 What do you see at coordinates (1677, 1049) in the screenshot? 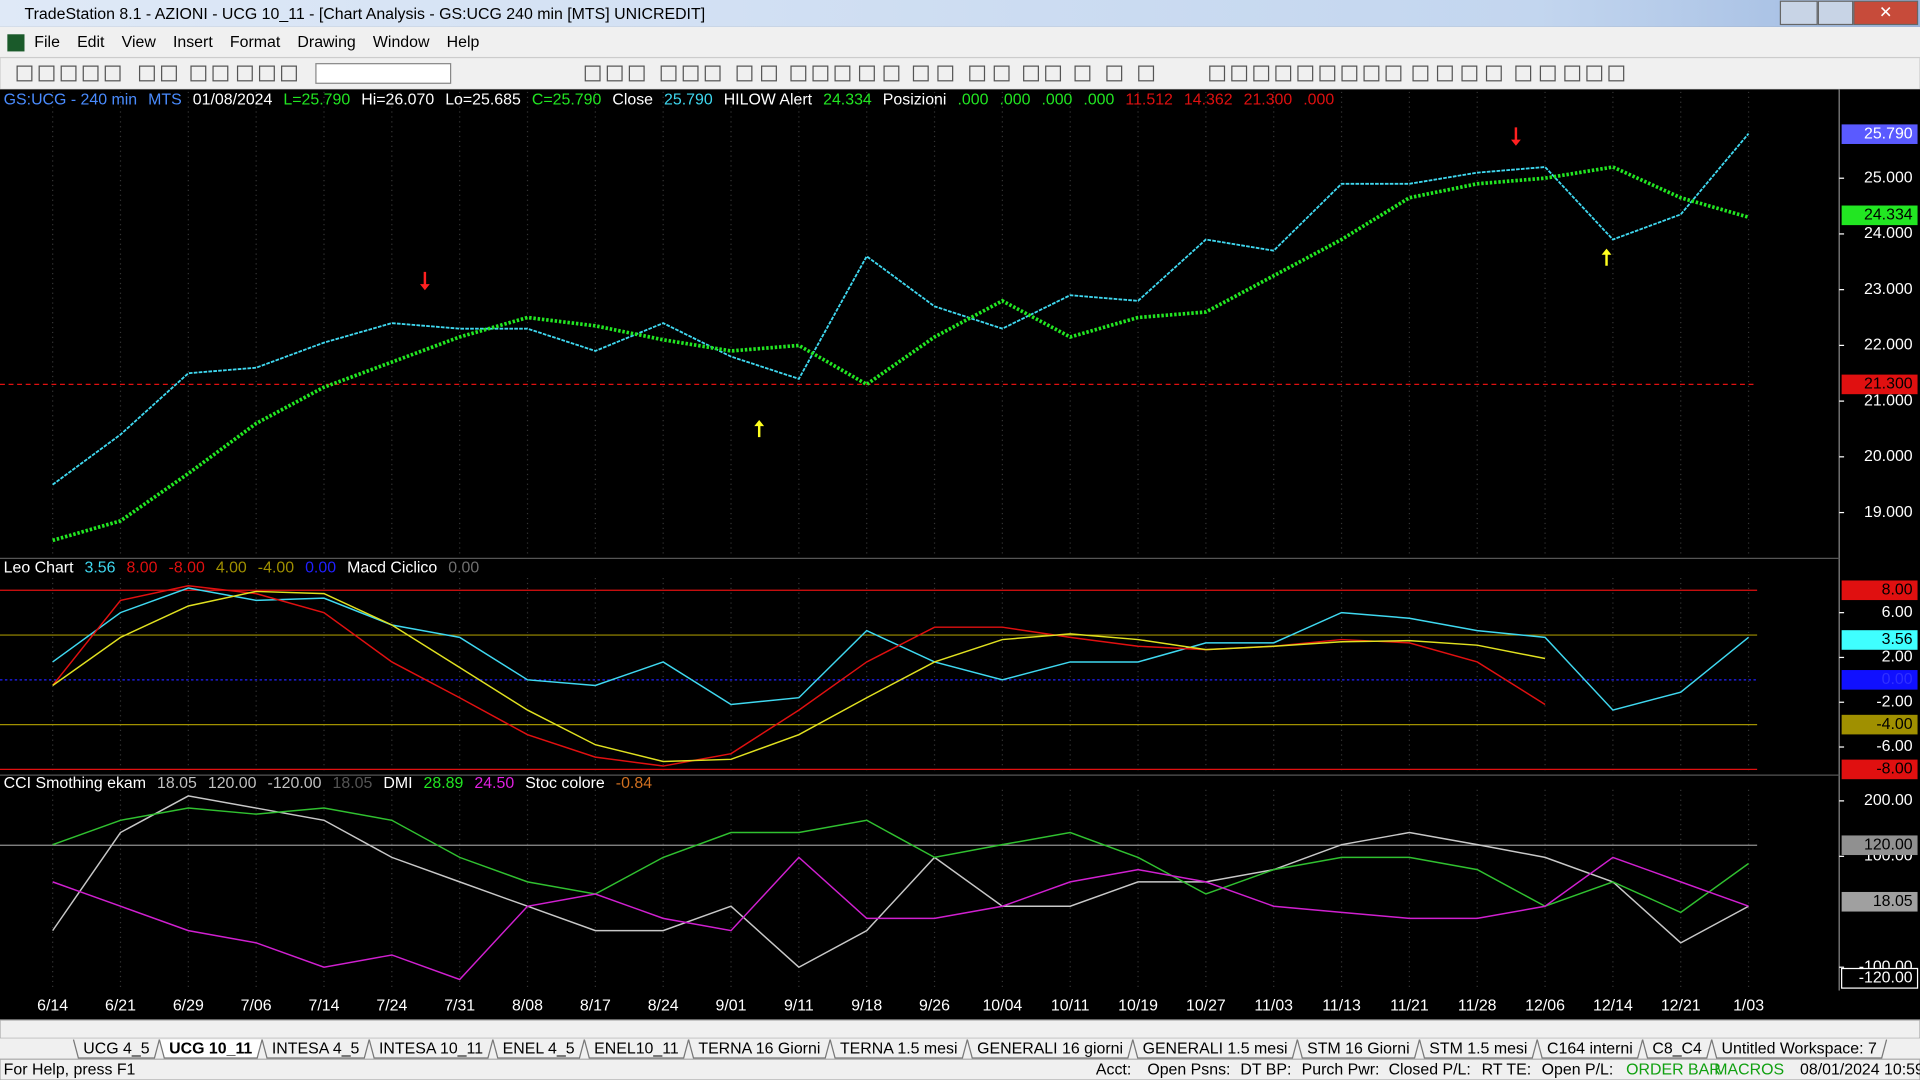
I see `workspace-tab: C8_C4` at bounding box center [1677, 1049].